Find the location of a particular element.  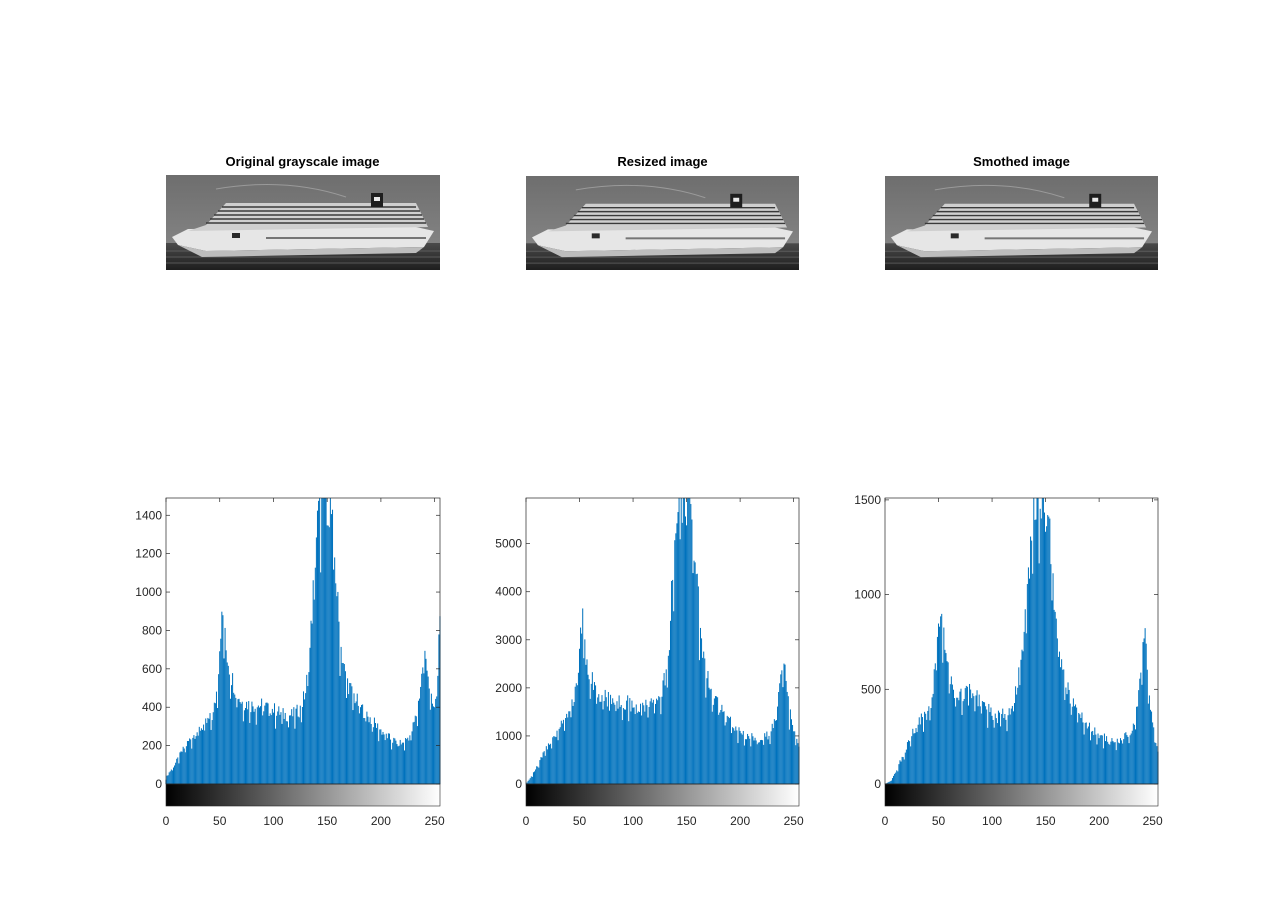

y-tick-label: 0 is located at coordinates (518, 784).